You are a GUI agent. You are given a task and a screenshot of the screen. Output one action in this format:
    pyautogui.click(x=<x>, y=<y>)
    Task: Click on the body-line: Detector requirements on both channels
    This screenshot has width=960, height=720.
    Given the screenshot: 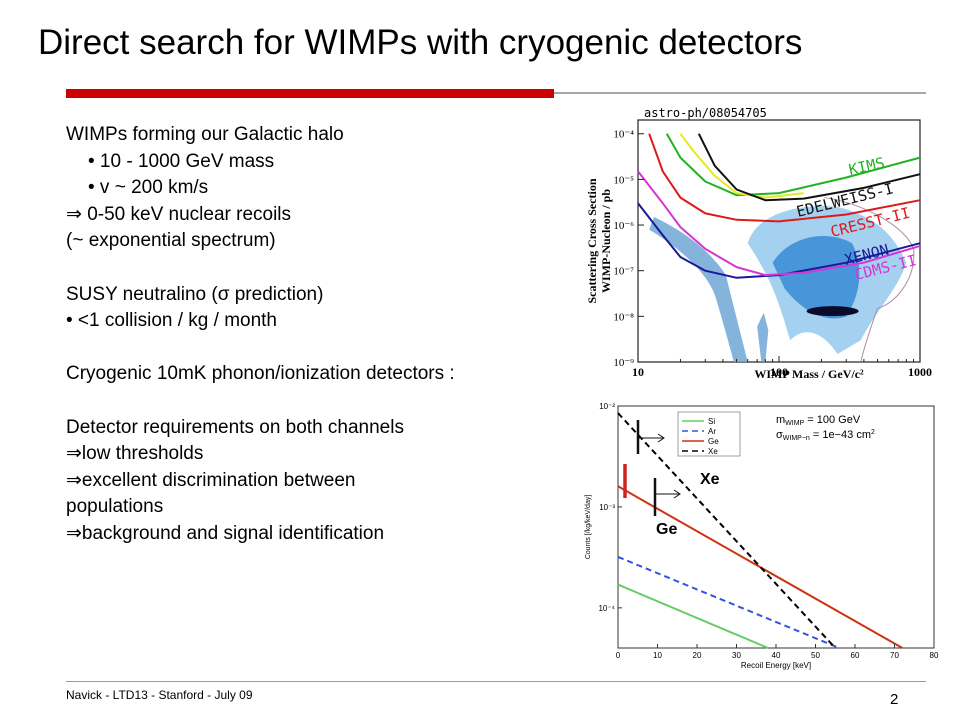 What is the action you would take?
    pyautogui.click(x=235, y=427)
    